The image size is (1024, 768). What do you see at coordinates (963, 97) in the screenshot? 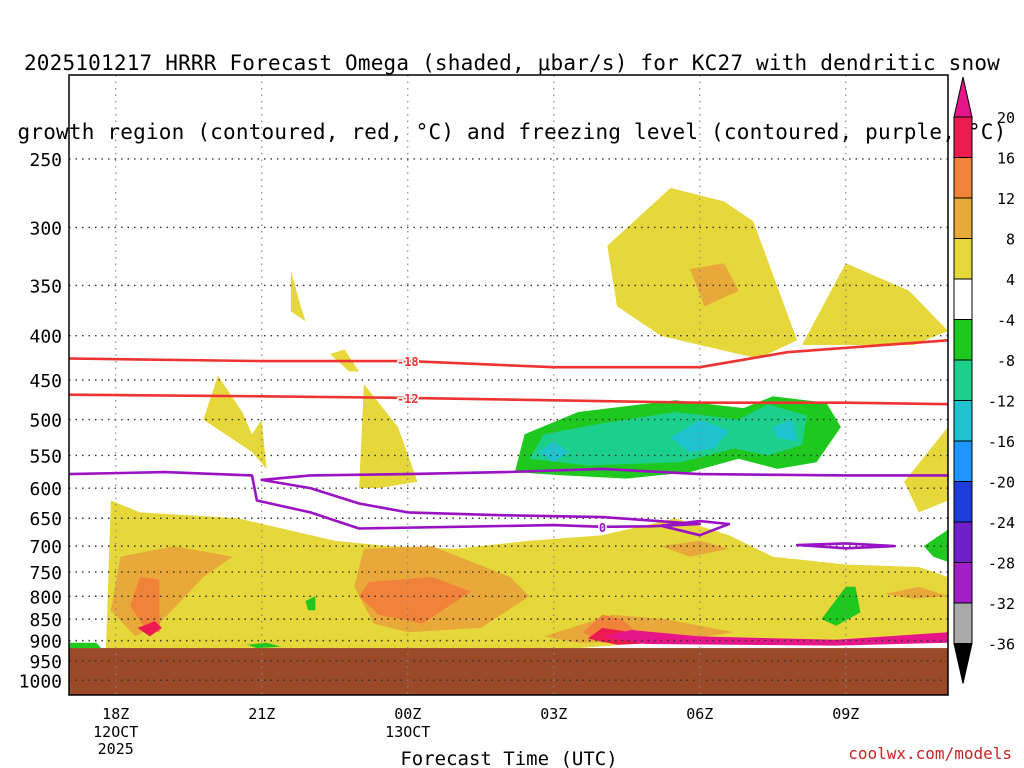
I see `colorbar-top-arrow` at bounding box center [963, 97].